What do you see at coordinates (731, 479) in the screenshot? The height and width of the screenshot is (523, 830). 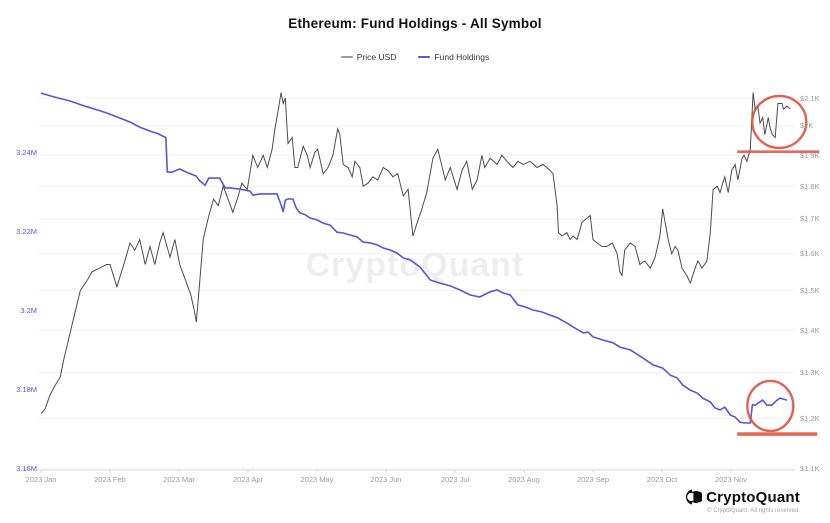 I see `x-axis-label: 2023 Nov` at bounding box center [731, 479].